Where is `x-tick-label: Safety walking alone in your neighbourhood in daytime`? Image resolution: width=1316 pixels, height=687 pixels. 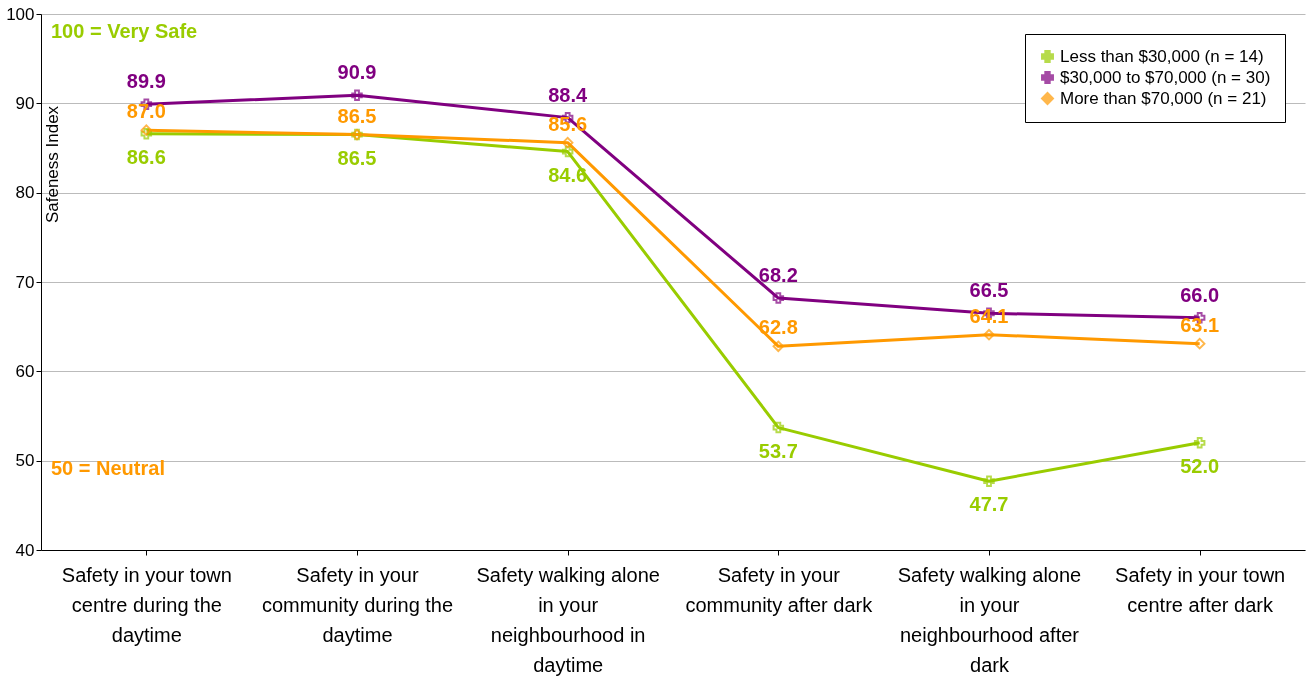 x-tick-label: Safety walking alone in your neighbourhood in daytime is located at coordinates (568, 619).